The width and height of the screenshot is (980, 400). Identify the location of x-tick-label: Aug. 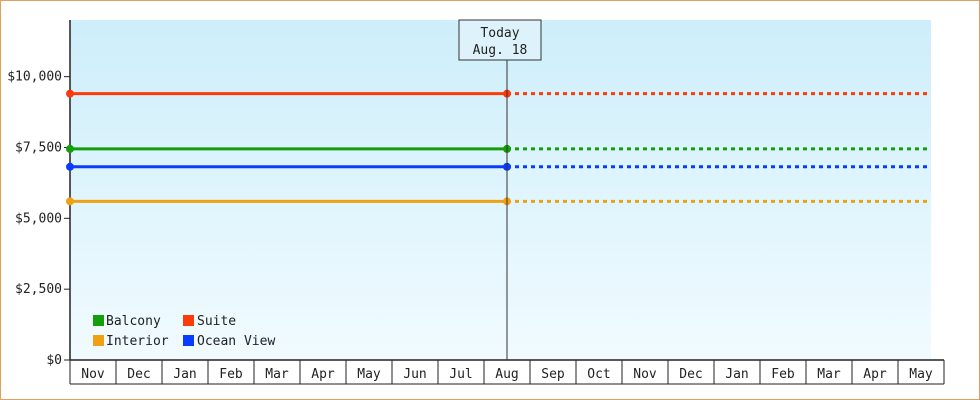
(506, 374).